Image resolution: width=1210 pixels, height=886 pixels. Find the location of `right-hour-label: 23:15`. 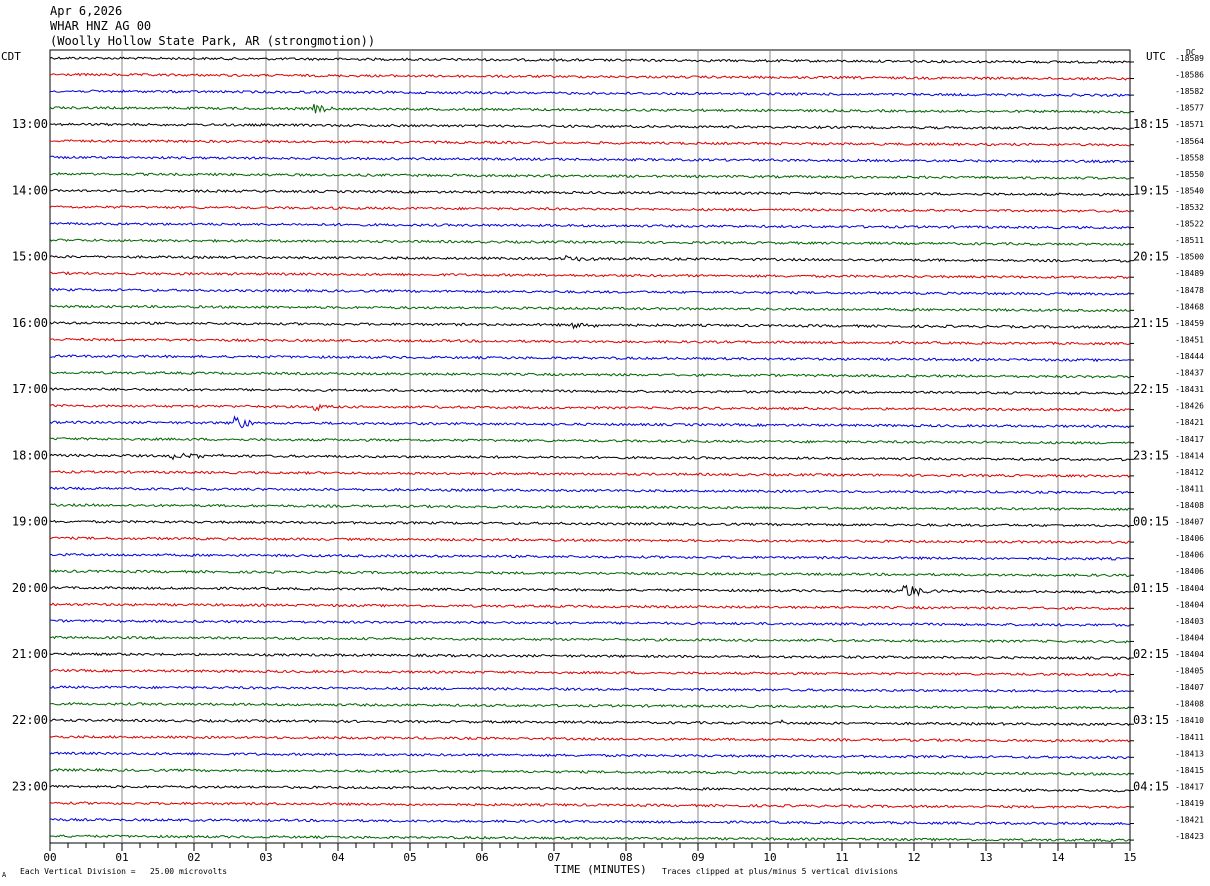

right-hour-label: 23:15 is located at coordinates (1151, 455).